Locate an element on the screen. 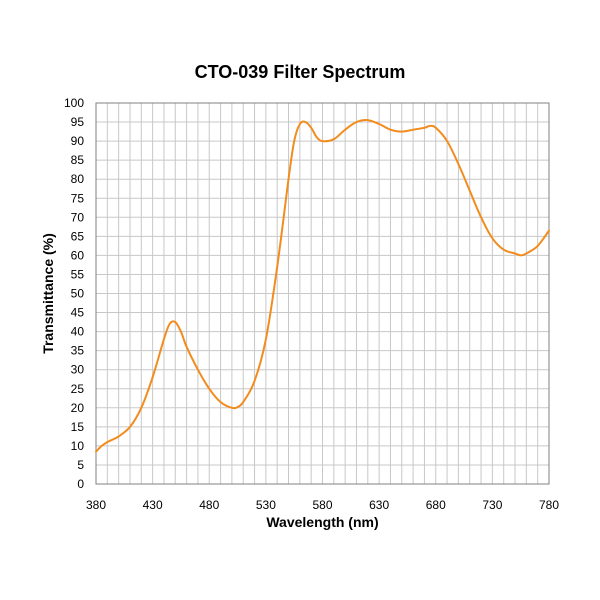  y-tick-label: 40 is located at coordinates (78, 332).